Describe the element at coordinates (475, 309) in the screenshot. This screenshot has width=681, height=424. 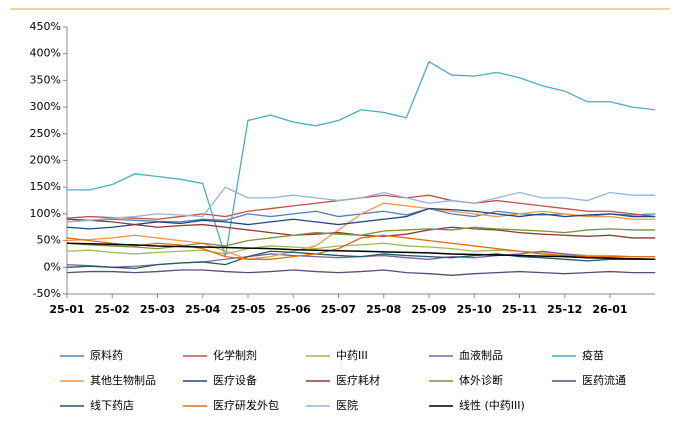
I see `x-tick-label: 25-10` at that location.